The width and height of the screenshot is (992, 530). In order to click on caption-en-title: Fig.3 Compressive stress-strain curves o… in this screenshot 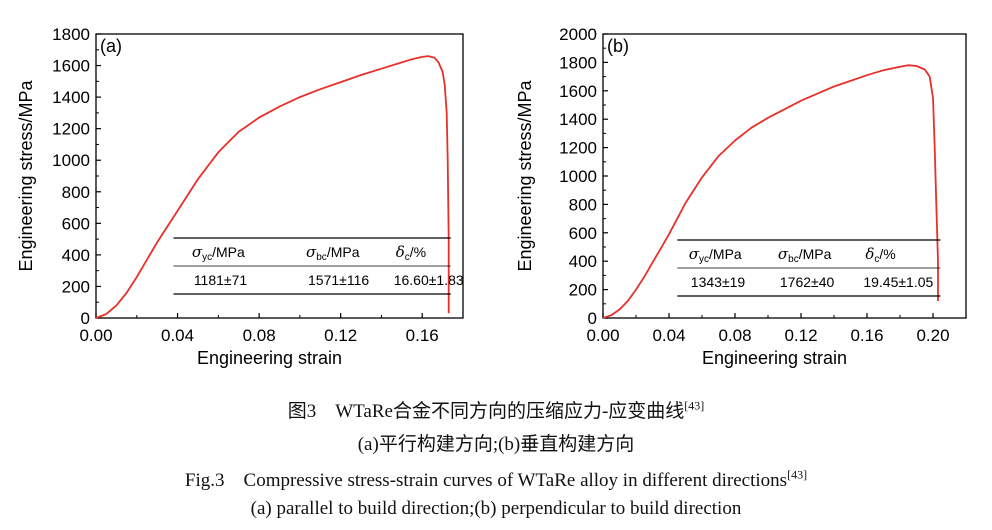, I will do `click(496, 479)`.